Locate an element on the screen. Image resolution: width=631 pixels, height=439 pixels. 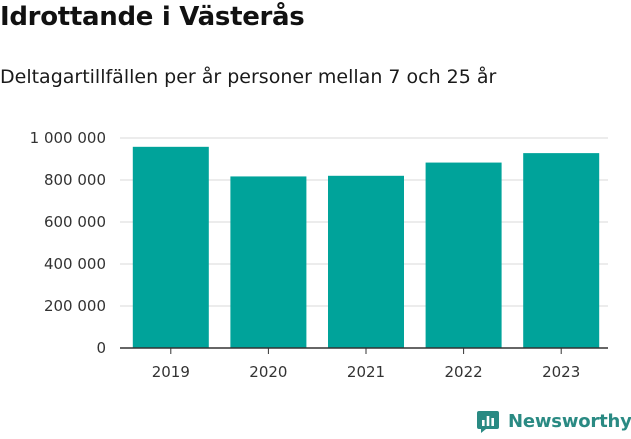
bar-2022 is located at coordinates (463, 255).